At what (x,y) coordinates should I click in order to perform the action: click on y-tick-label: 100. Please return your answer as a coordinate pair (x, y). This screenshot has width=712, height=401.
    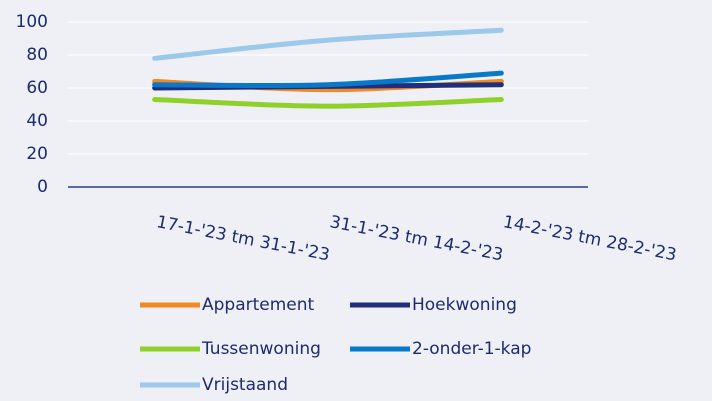
    Looking at the image, I should click on (32, 22).